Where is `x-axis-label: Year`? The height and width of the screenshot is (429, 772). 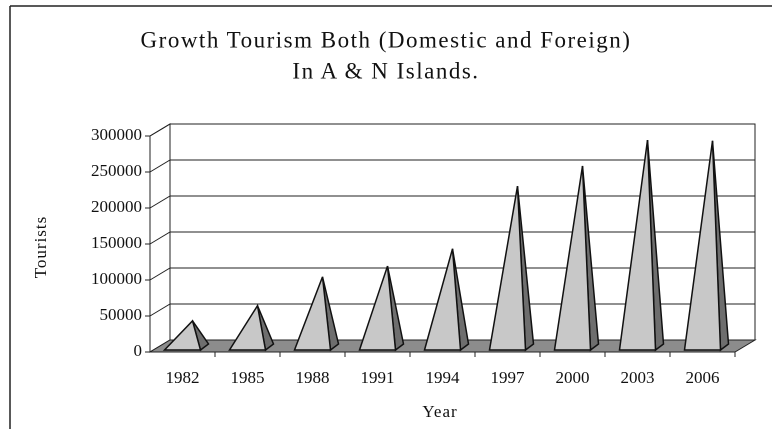
x-axis-label: Year is located at coordinates (439, 411).